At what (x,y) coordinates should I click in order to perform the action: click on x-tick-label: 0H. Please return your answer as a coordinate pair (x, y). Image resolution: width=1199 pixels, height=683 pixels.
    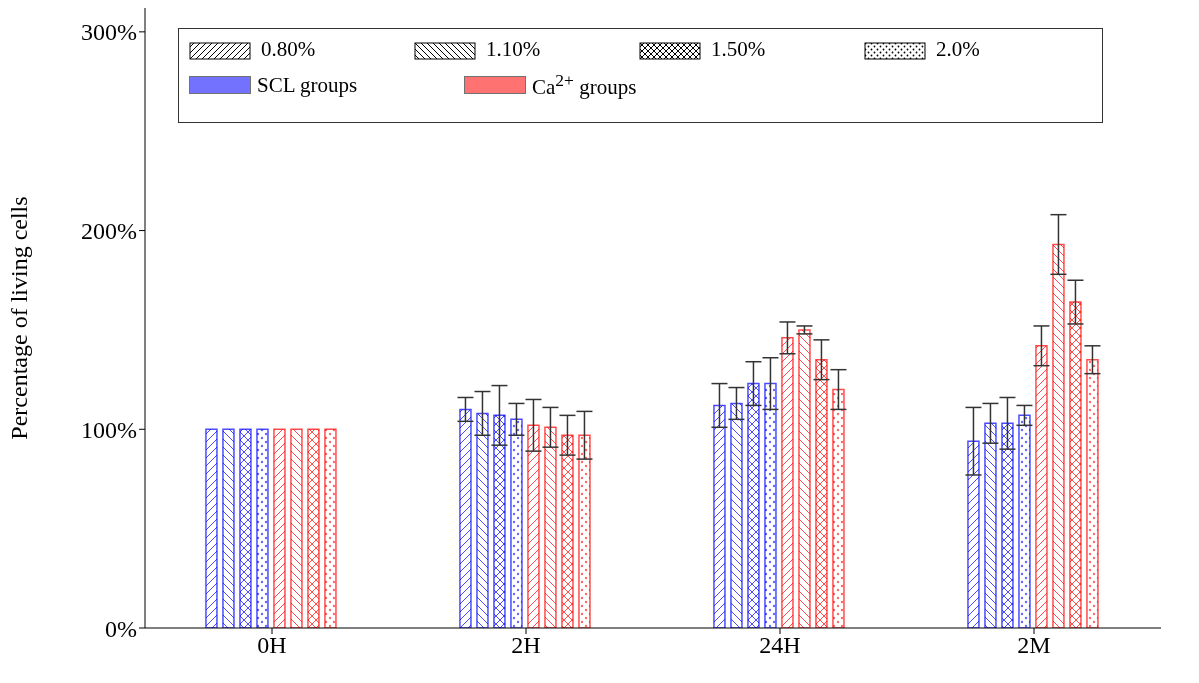
    Looking at the image, I should click on (272, 645).